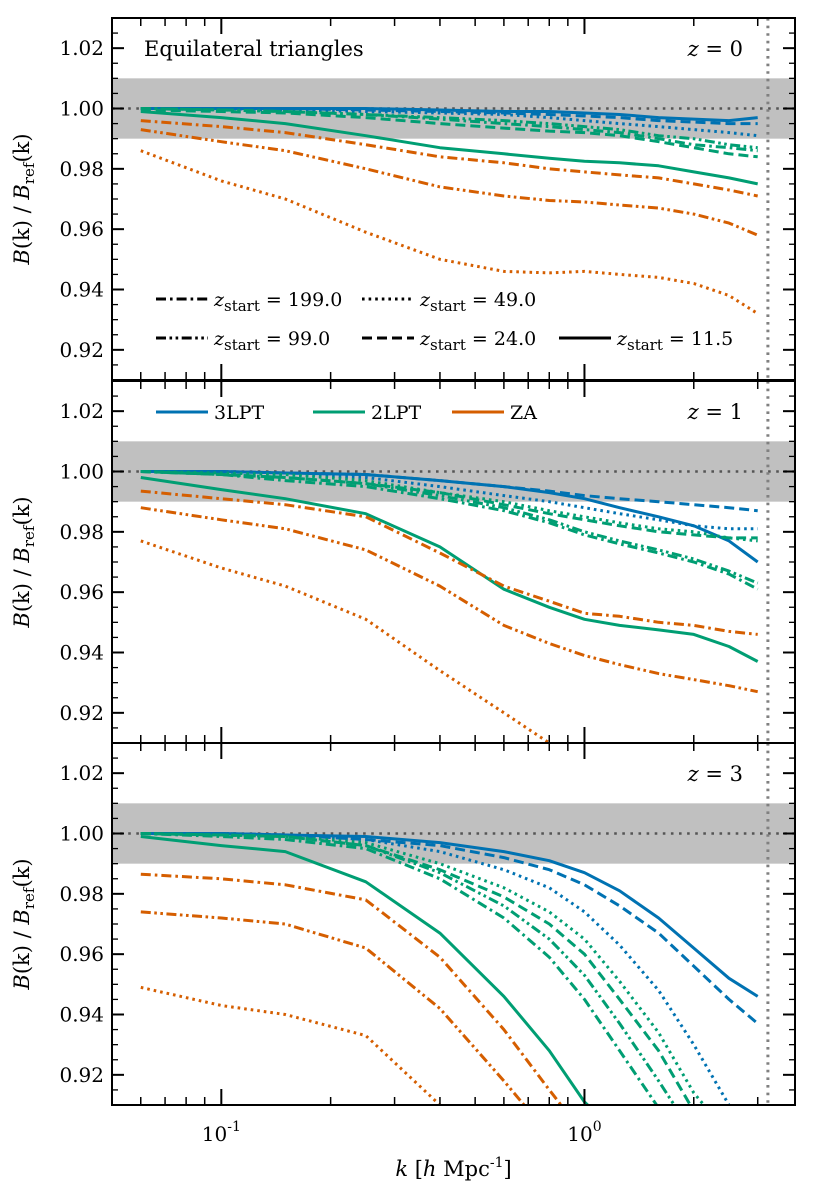  Describe the element at coordinates (584, 1132) in the screenshot. I see `x-tick-label: 10⁰` at that location.